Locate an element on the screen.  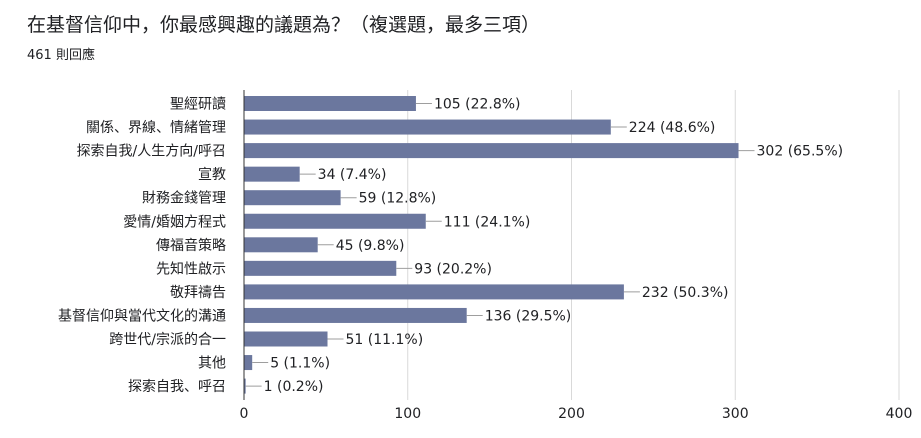
category-label: 宣教 is located at coordinates (212, 175).